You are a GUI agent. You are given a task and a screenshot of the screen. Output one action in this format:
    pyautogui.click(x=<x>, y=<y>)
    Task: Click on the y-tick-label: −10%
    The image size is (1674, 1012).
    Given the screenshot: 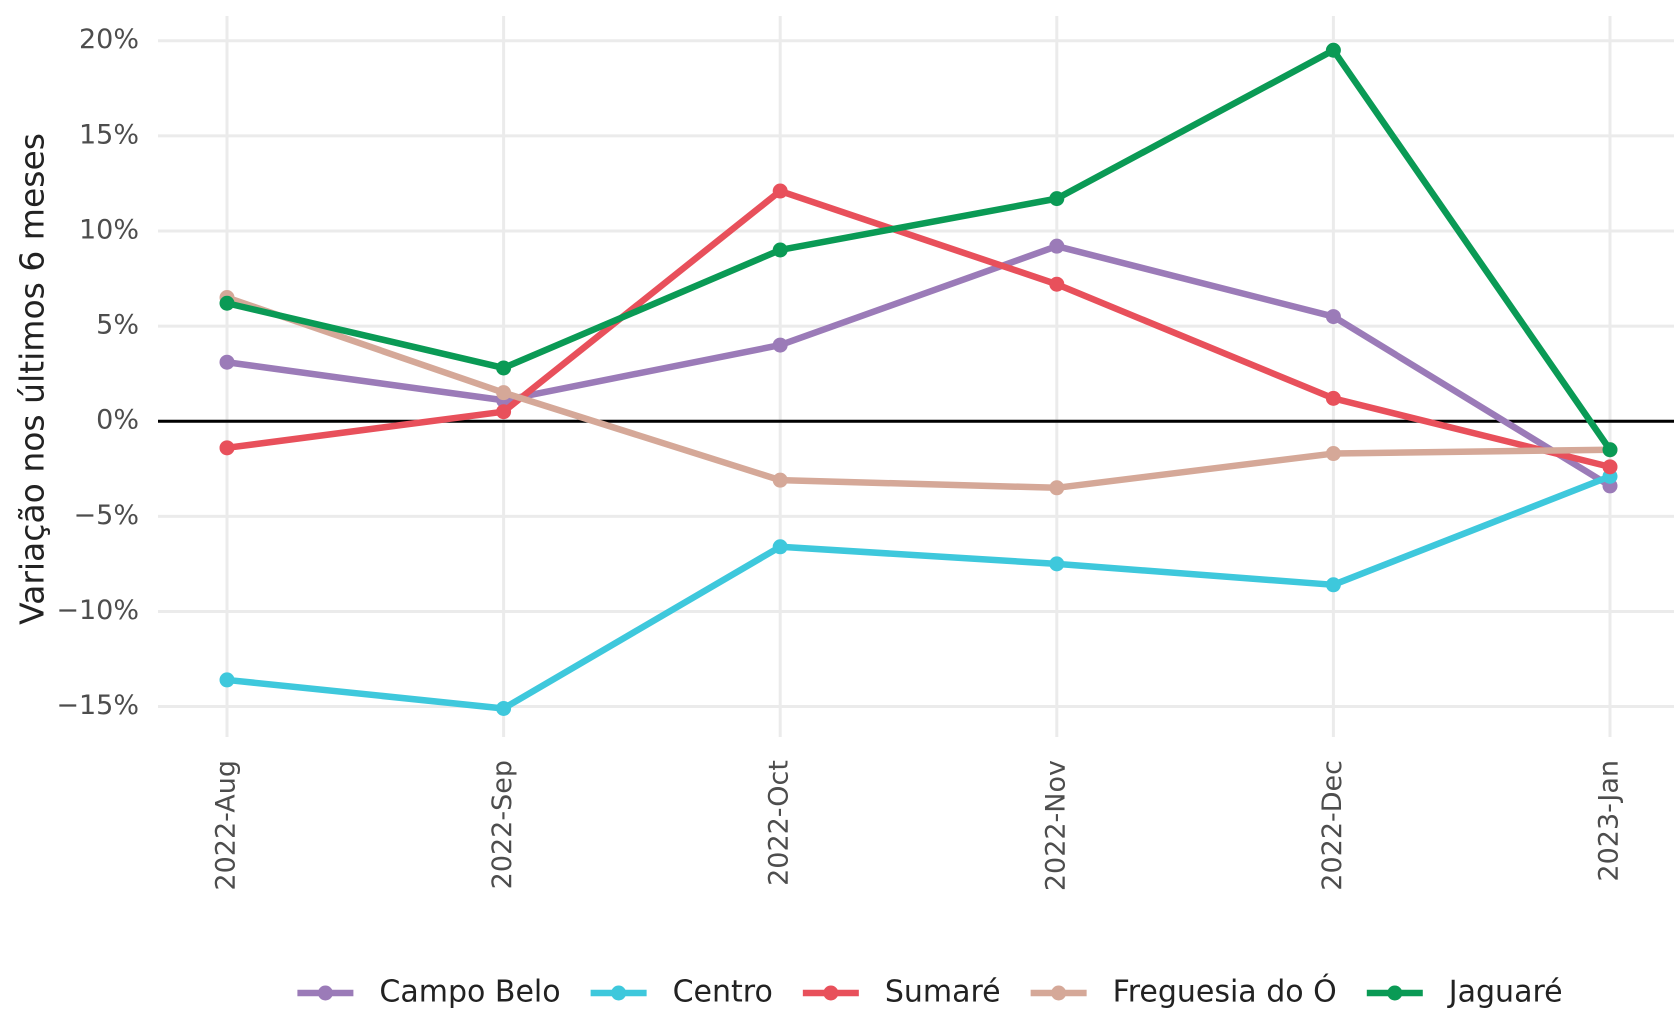 What is the action you would take?
    pyautogui.click(x=97, y=610)
    